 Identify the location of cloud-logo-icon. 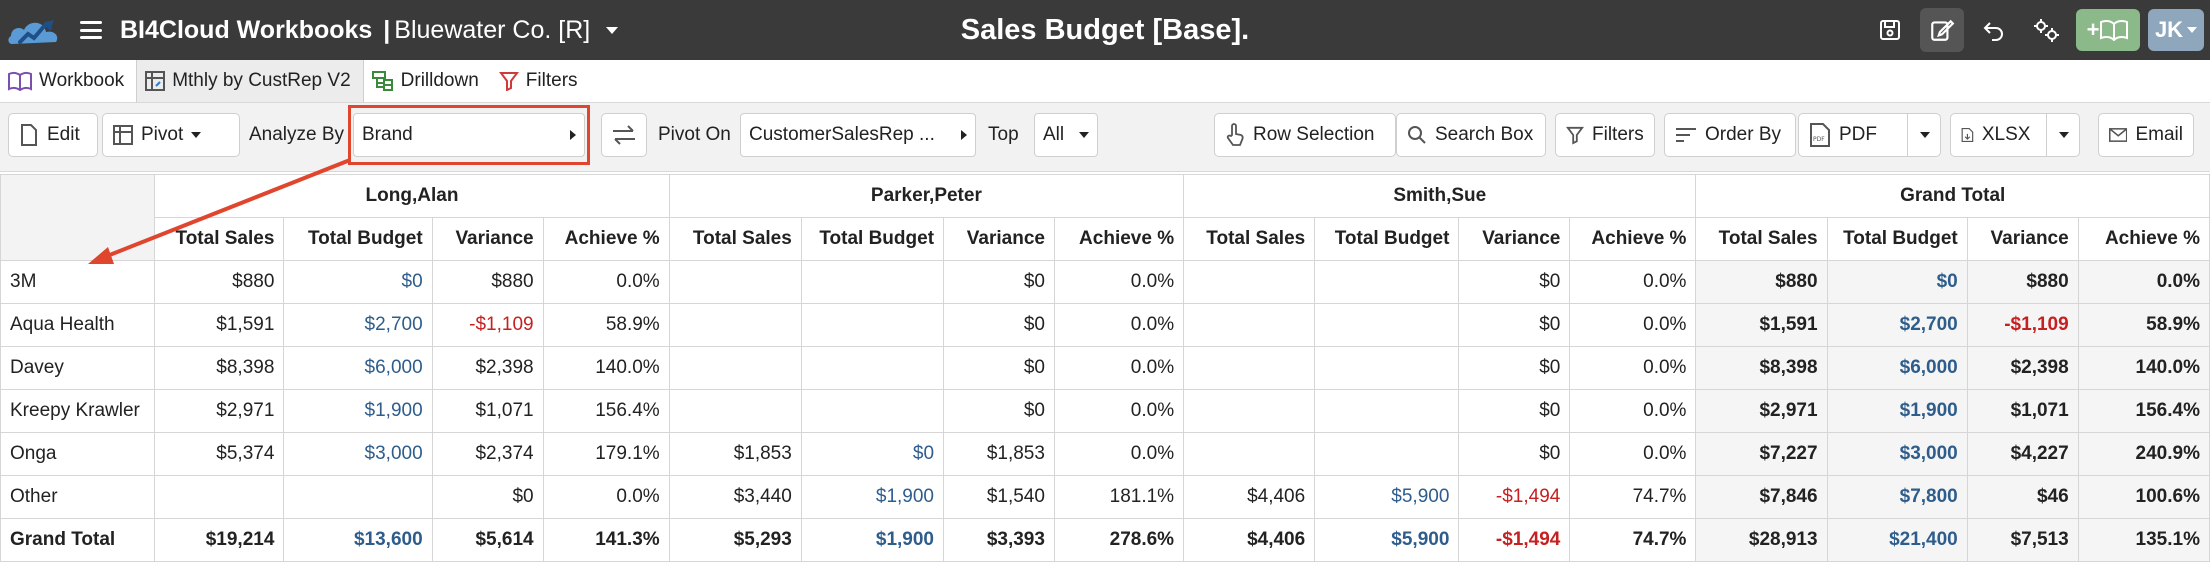
(36, 30).